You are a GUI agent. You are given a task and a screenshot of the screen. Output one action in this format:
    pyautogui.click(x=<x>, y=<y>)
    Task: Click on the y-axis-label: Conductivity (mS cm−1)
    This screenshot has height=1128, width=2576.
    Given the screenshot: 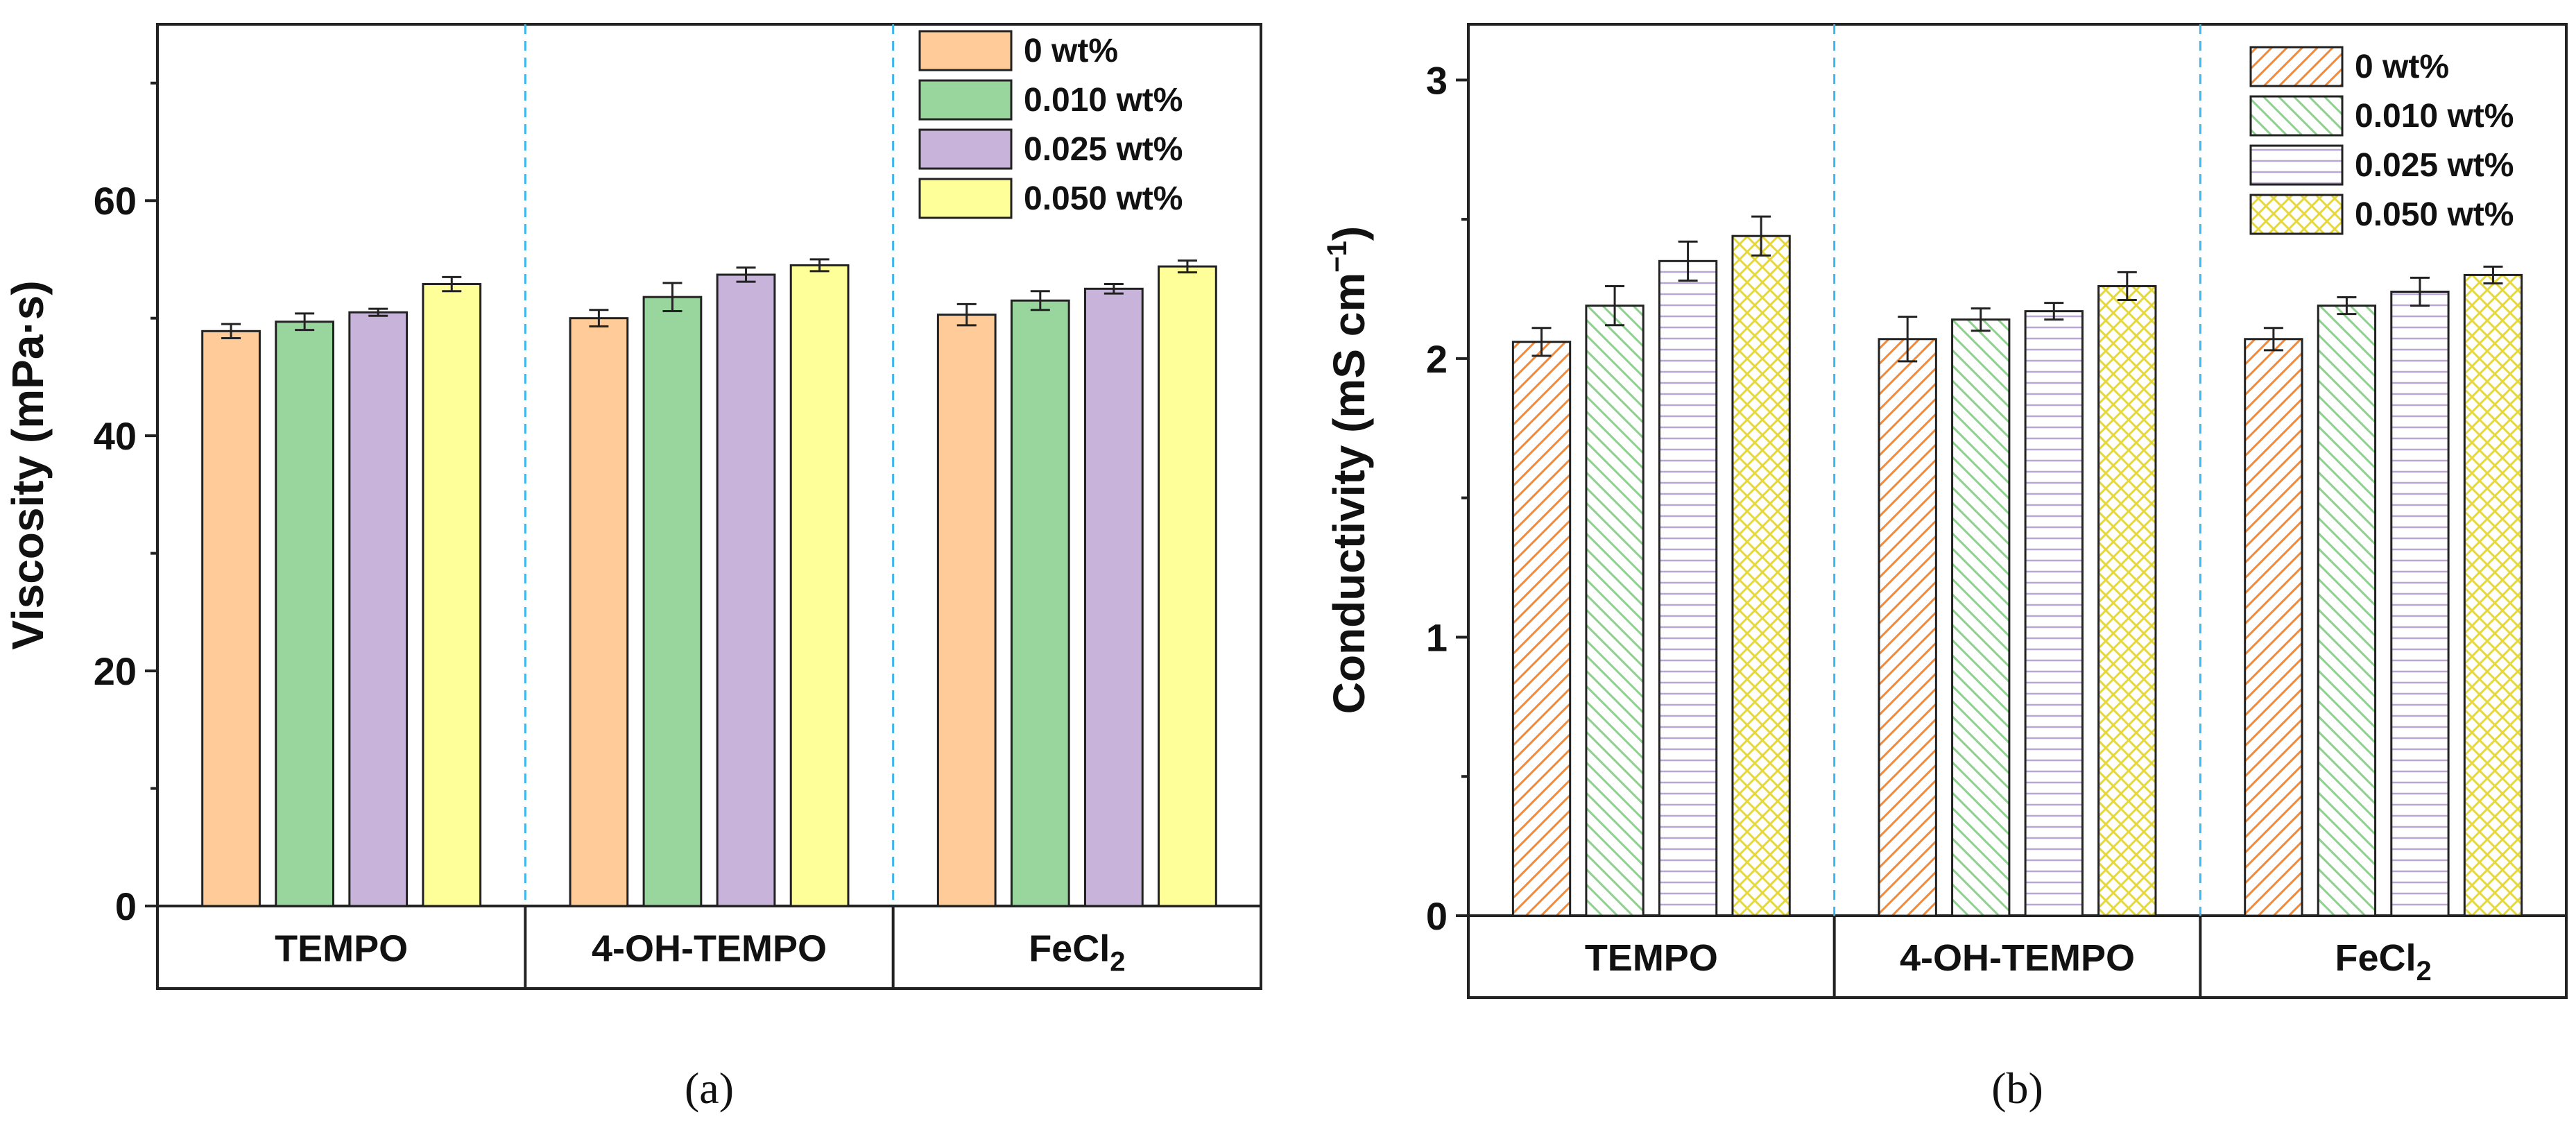 What is the action you would take?
    pyautogui.click(x=1348, y=470)
    